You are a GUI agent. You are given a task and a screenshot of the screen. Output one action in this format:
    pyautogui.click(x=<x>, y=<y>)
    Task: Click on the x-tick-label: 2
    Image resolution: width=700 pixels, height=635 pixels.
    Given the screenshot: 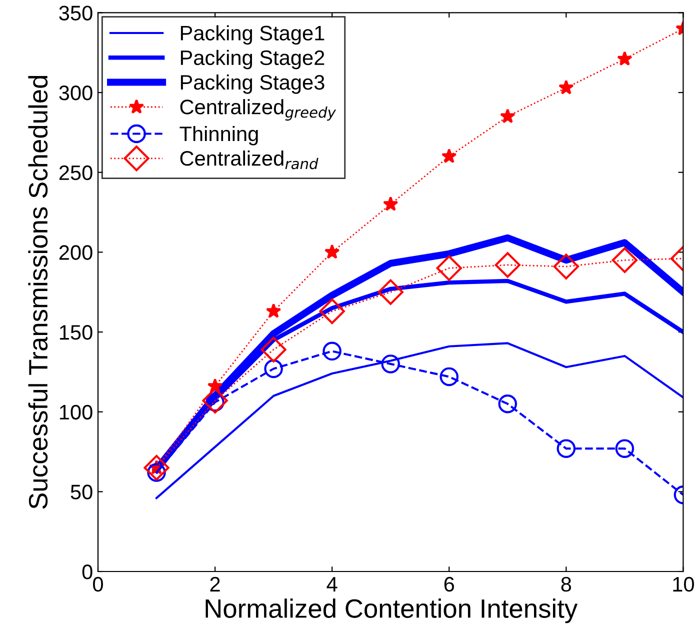 What is the action you would take?
    pyautogui.click(x=215, y=584)
    